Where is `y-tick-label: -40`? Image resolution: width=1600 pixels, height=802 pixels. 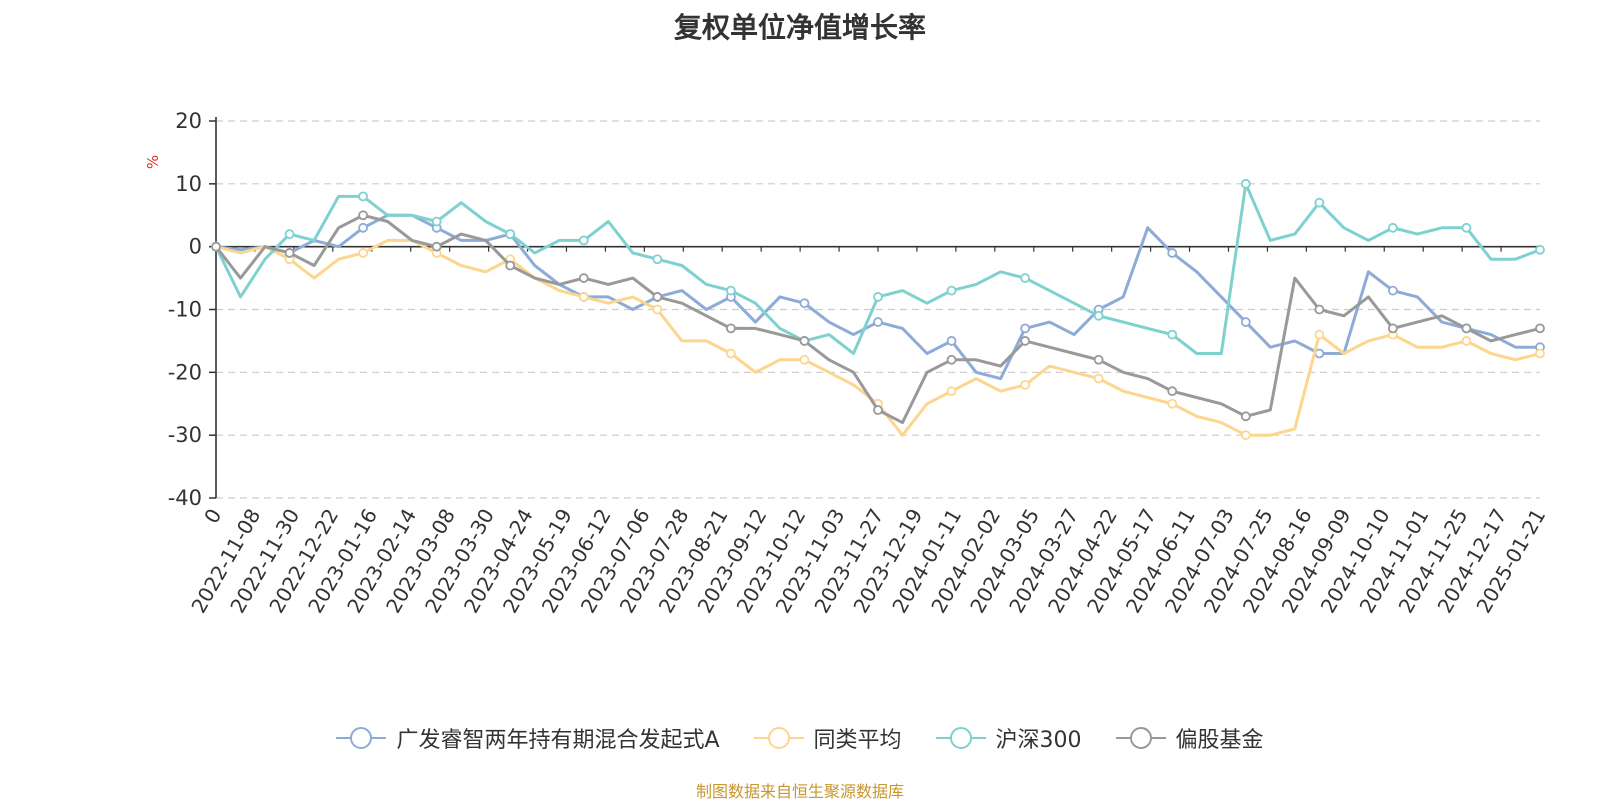 y-tick-label: -40 is located at coordinates (185, 498).